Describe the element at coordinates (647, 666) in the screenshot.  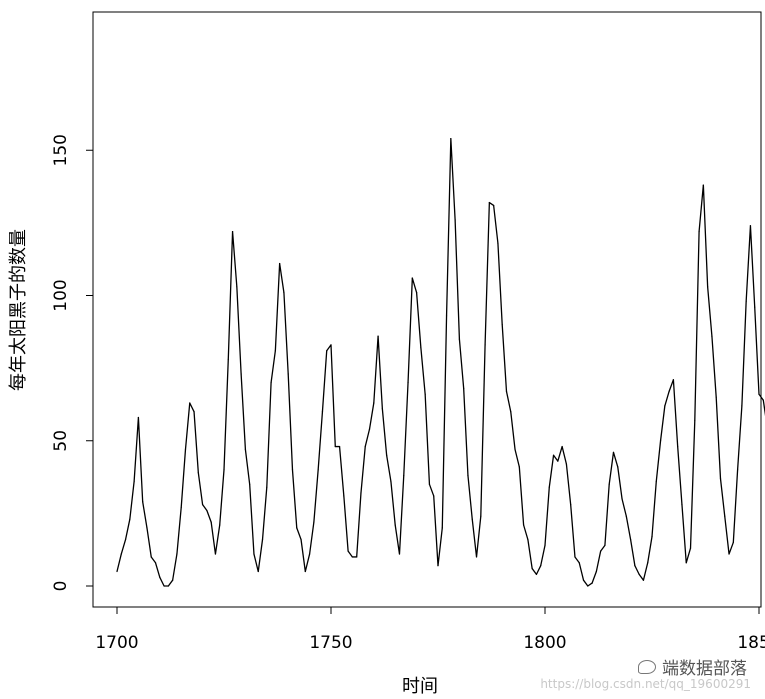
I see `wechat-icon` at that location.